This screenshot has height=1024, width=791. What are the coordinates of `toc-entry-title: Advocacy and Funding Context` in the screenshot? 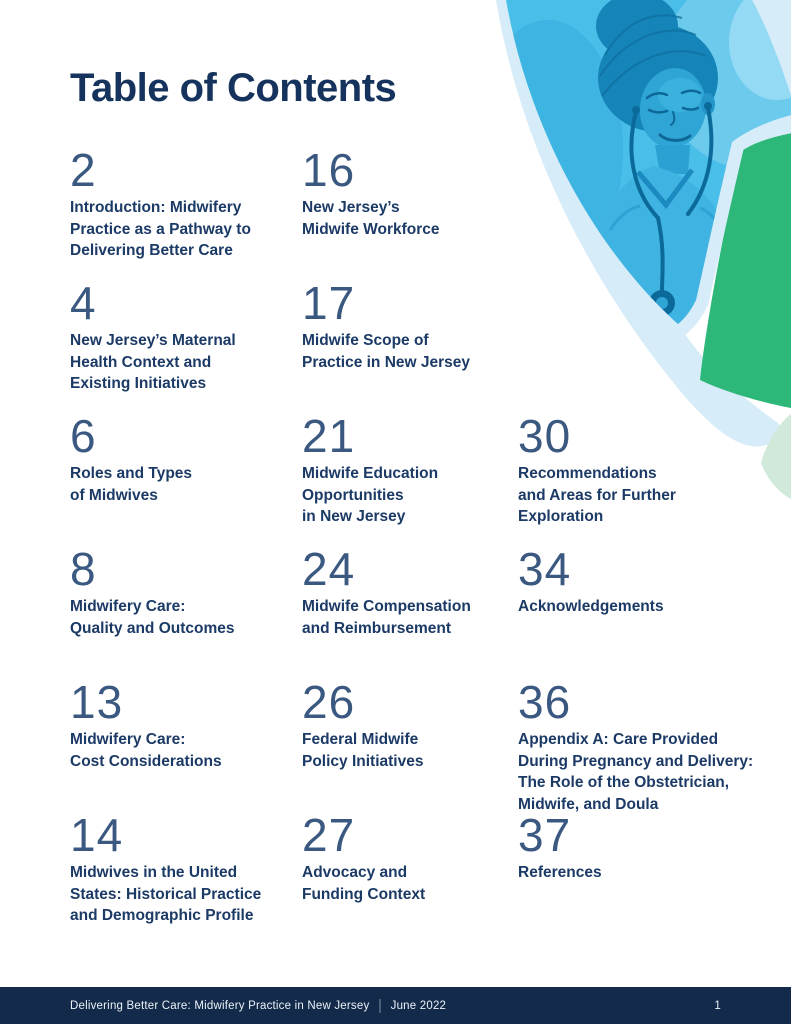 It's located at (410, 883).